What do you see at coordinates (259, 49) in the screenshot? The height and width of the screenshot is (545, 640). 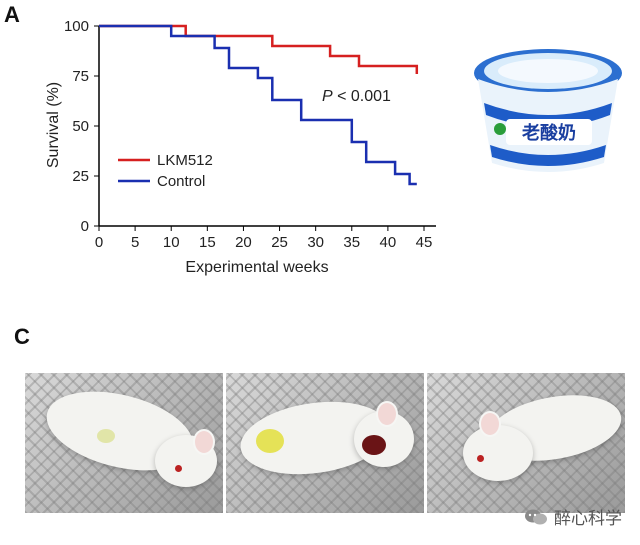 I see `series-line-lkm512` at bounding box center [259, 49].